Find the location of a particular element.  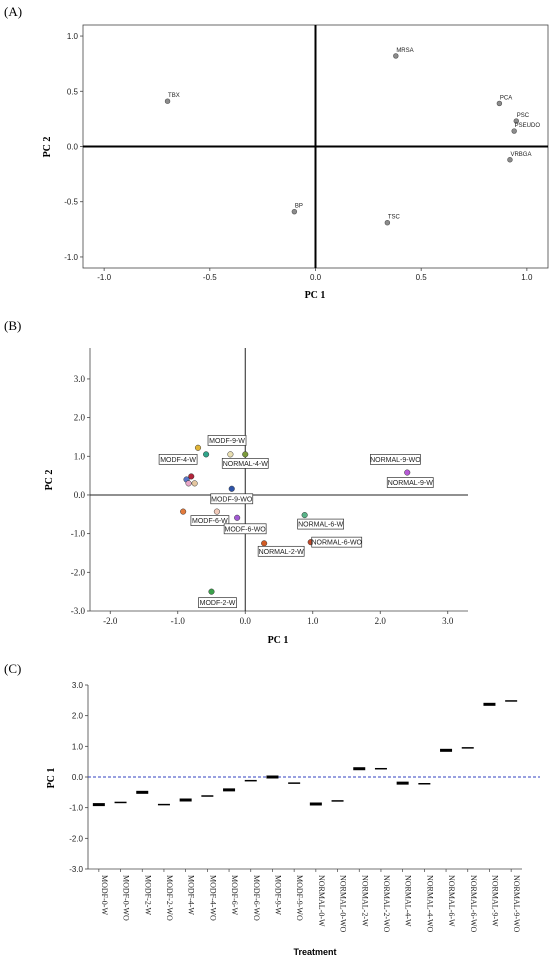

panel-b-point-label: MODF-4-W is located at coordinates (178, 460).